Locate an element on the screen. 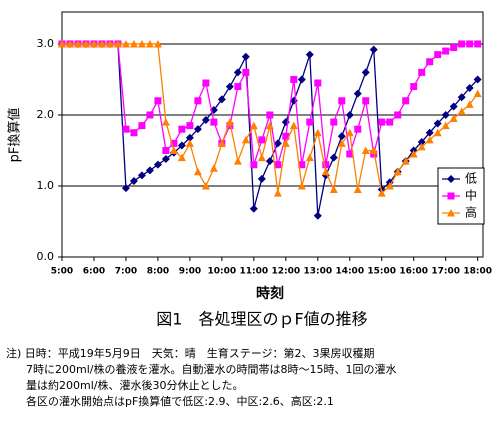 Image resolution: width=500 pixels, height=422 pixels. note: 量は約200ml/株、灌水後30分休止とした。 is located at coordinates (135, 385).